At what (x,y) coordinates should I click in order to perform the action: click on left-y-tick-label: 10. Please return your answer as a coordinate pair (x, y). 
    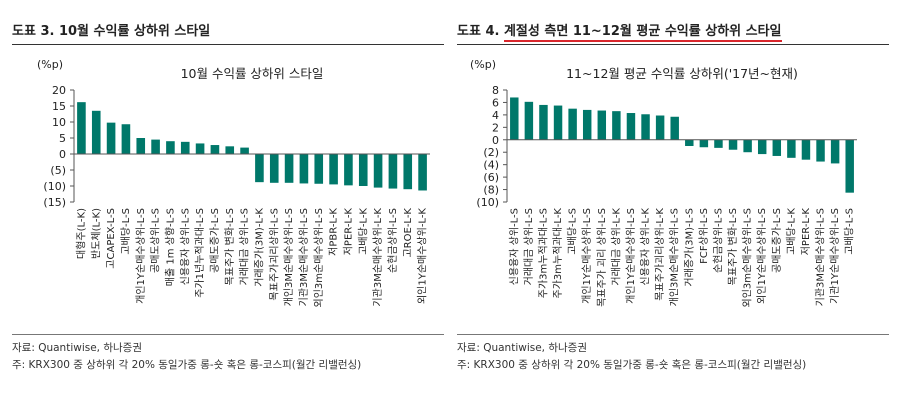
    Looking at the image, I should click on (59, 122).